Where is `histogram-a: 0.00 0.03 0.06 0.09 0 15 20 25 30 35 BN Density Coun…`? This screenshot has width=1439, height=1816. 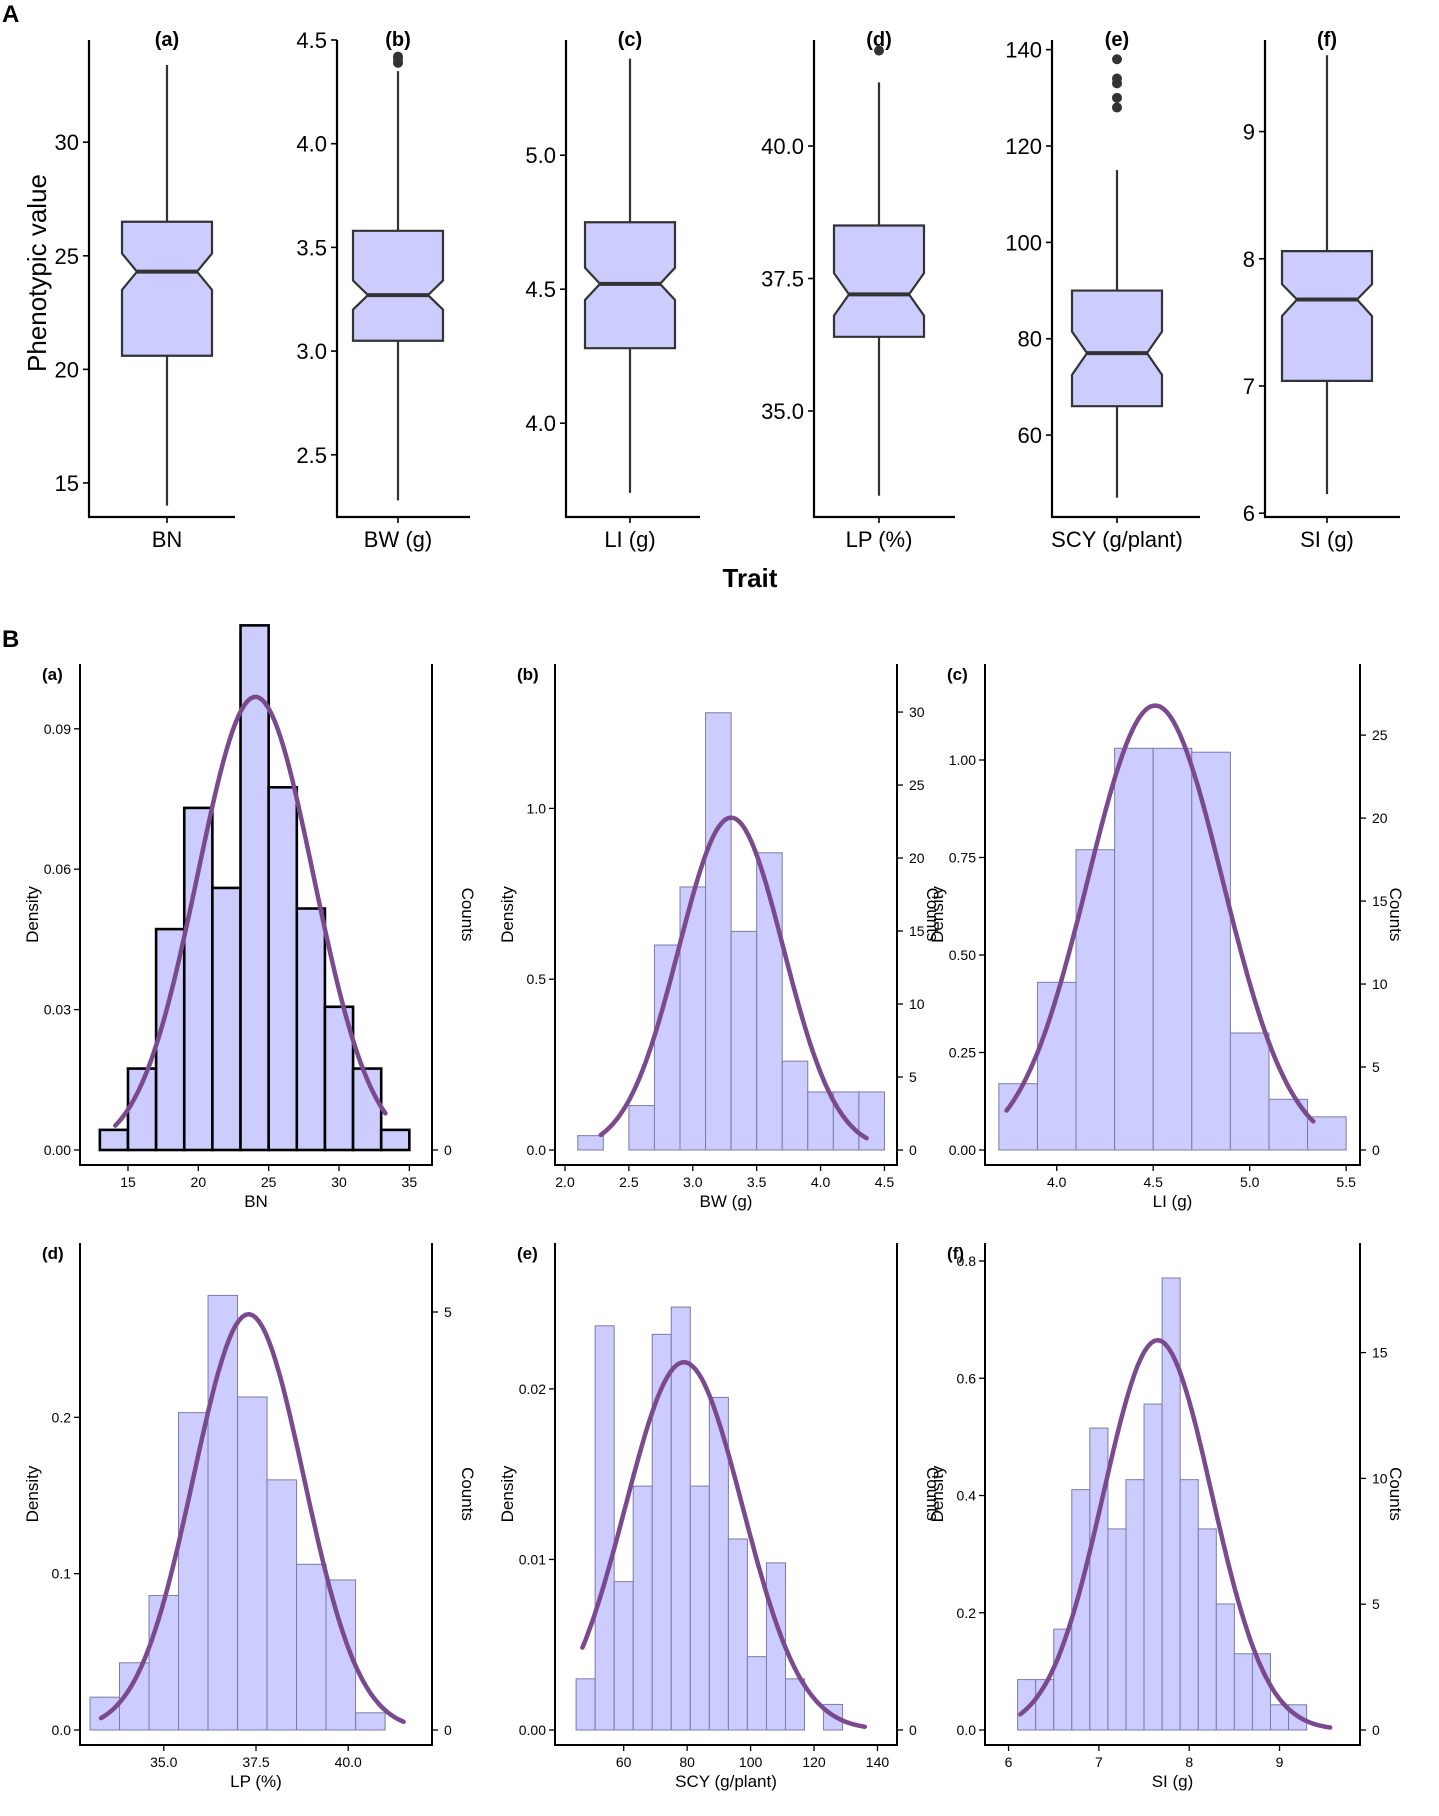 histogram-a: 0.00 0.03 0.06 0.09 0 15 20 25 30 35 BN Density Coun… is located at coordinates (250, 917).